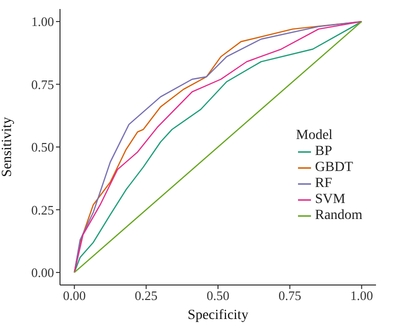 The height and width of the screenshot is (325, 396). What do you see at coordinates (323, 184) in the screenshot?
I see `legend-label: RF` at bounding box center [323, 184].